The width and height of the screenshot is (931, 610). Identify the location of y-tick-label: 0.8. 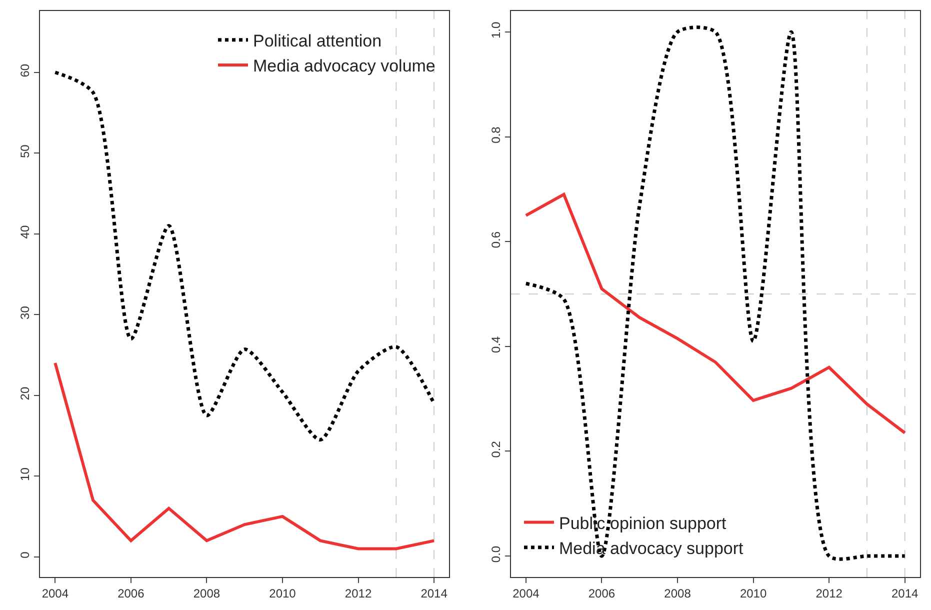
(496, 135).